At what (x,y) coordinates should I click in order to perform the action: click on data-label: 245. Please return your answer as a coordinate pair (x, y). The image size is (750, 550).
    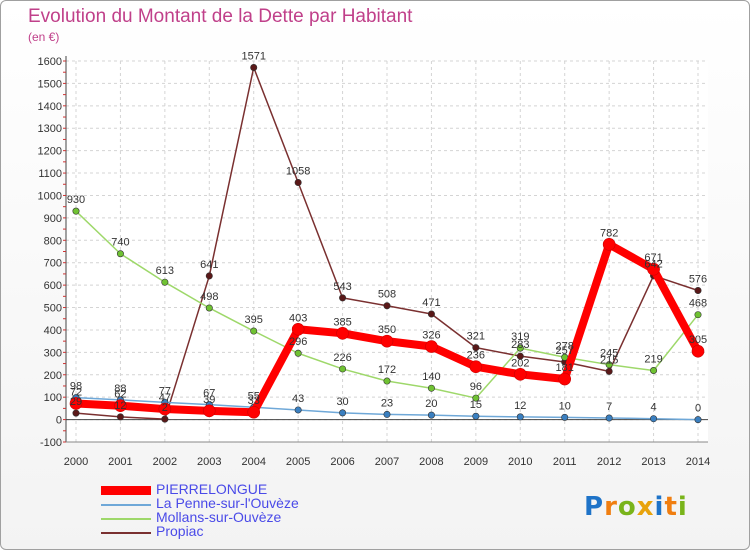
    Looking at the image, I should click on (609, 354).